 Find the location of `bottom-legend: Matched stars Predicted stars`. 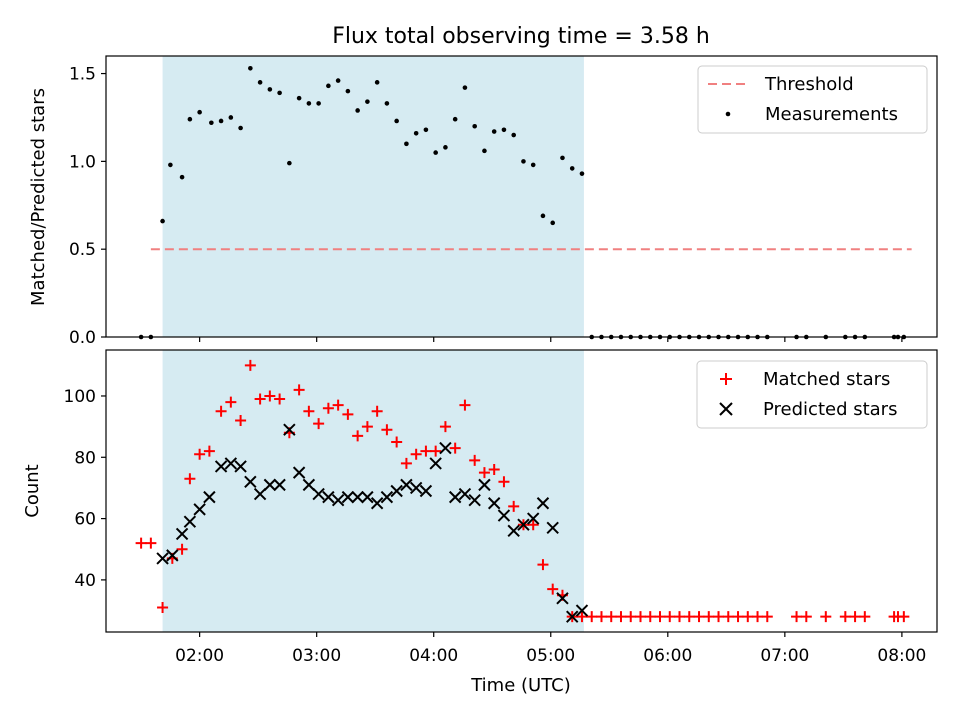

bottom-legend: Matched stars Predicted stars is located at coordinates (812, 394).